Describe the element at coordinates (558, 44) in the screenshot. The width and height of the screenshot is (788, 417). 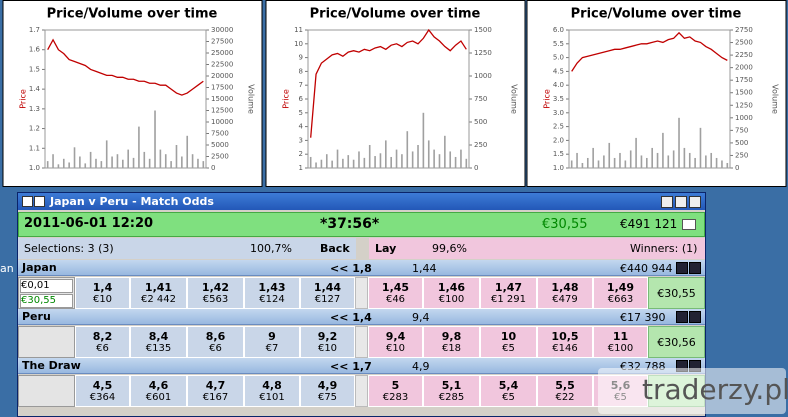
I see `y-tick-label: 5.5` at that location.